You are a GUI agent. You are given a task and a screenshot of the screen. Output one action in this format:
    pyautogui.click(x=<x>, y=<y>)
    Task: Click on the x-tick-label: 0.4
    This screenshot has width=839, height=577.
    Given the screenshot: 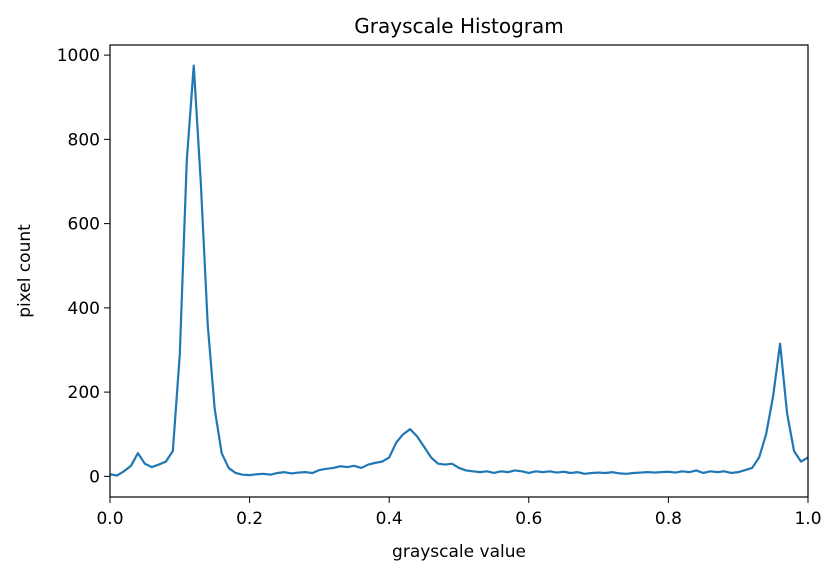 What is the action you would take?
    pyautogui.click(x=389, y=519)
    